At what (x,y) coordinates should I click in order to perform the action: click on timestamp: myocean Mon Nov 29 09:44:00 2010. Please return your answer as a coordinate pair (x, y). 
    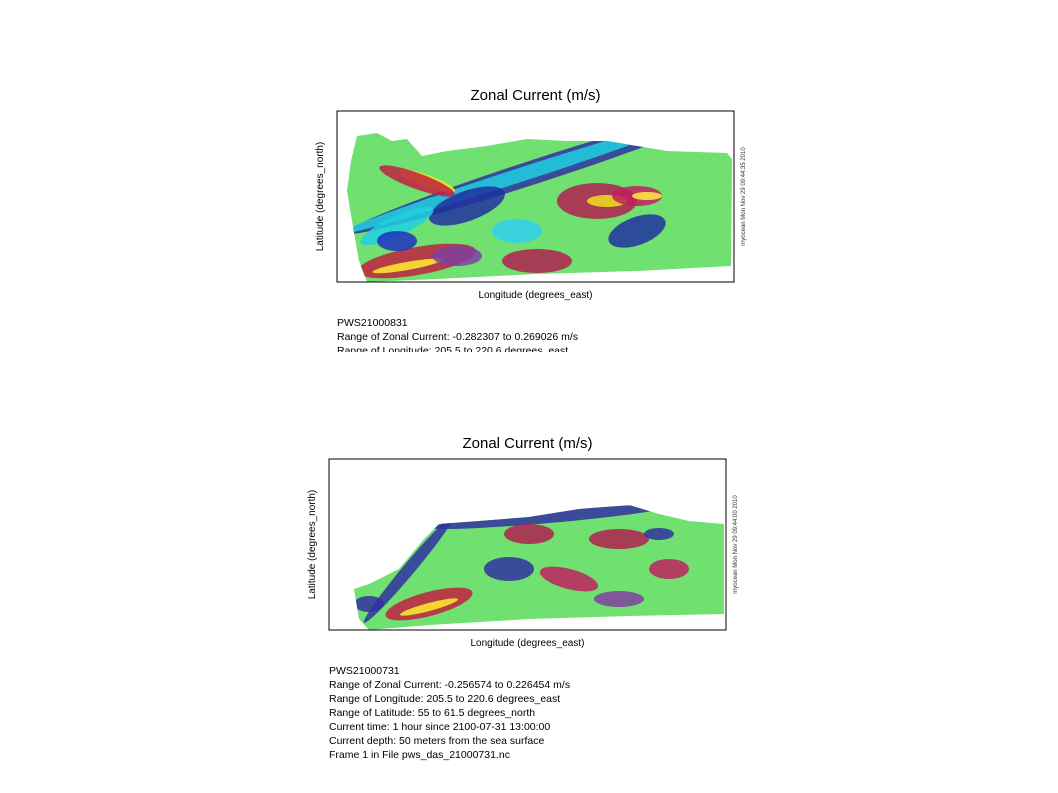
    Looking at the image, I should click on (736, 544).